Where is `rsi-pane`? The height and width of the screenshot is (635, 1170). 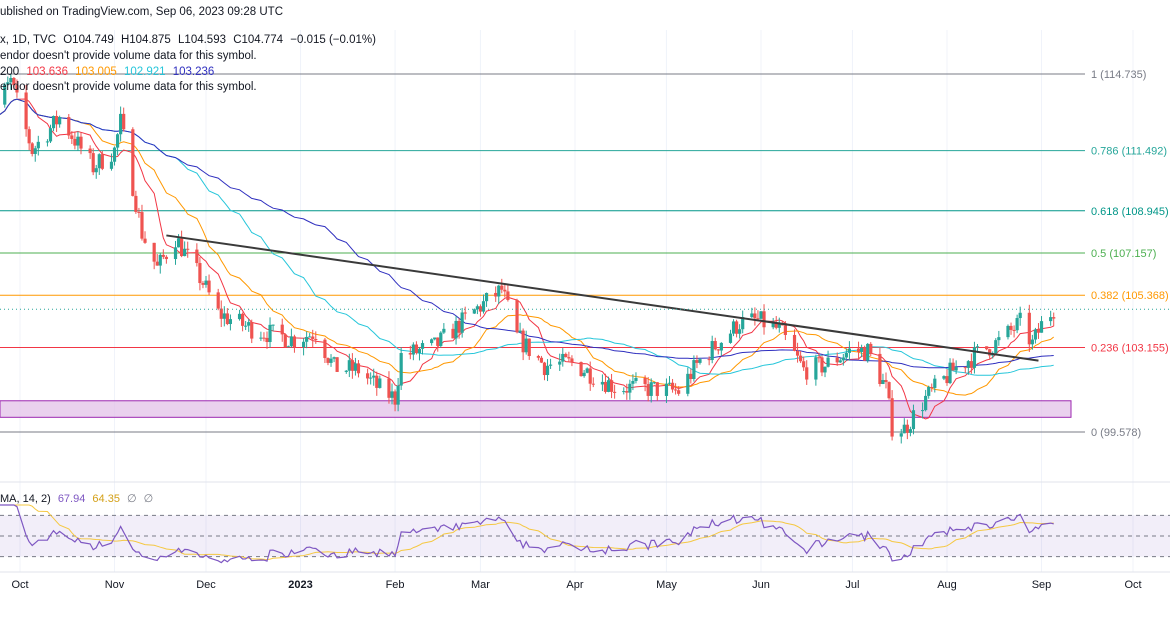 rsi-pane is located at coordinates (585, 534).